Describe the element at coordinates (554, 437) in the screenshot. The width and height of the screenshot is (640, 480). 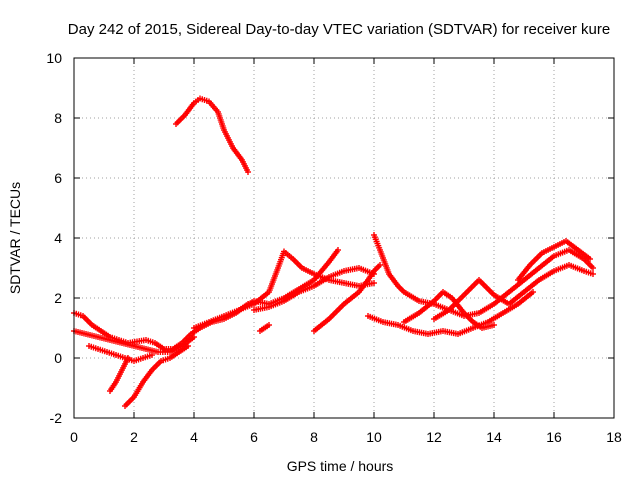
I see `x-tick-label: 16` at that location.